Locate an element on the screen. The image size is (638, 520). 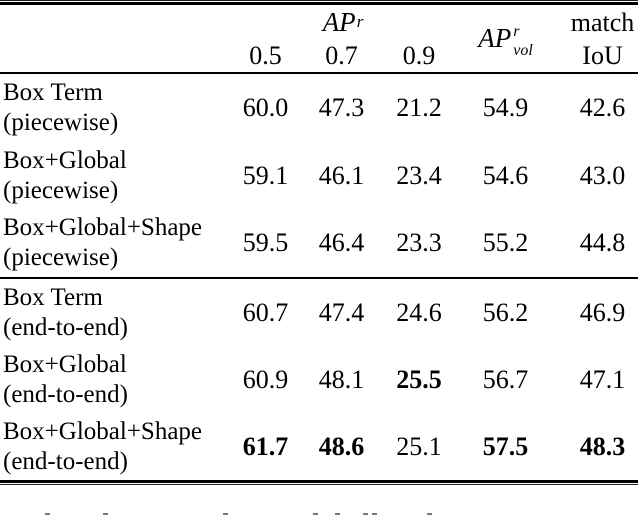
section-separator-rule is located at coordinates (319, 278).